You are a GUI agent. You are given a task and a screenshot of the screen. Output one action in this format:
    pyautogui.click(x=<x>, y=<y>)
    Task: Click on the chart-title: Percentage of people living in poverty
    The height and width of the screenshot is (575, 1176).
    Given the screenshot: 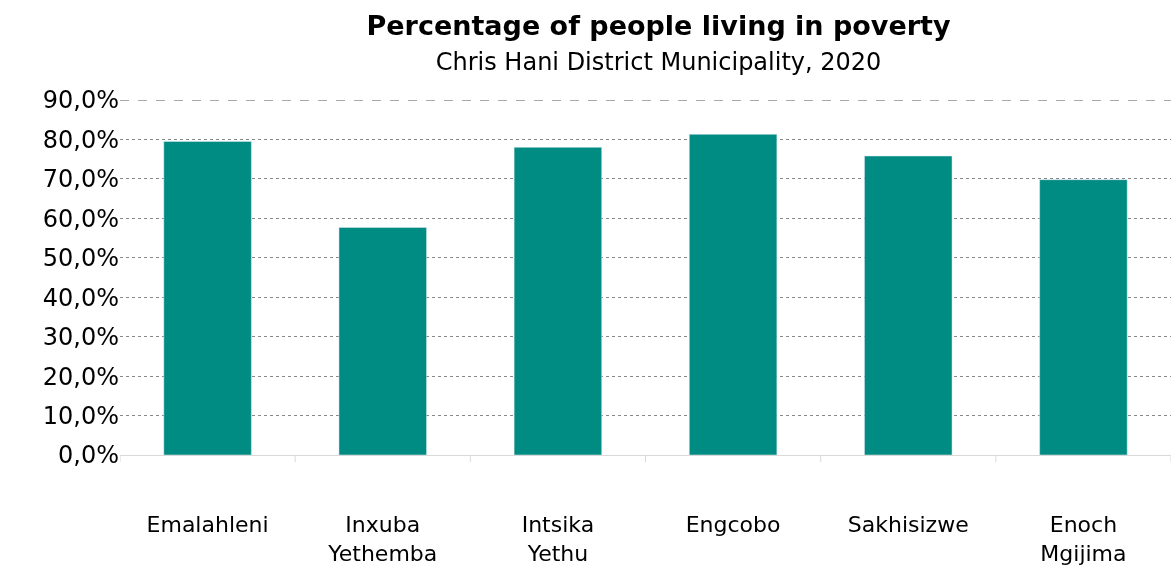 What is the action you would take?
    pyautogui.click(x=658, y=25)
    